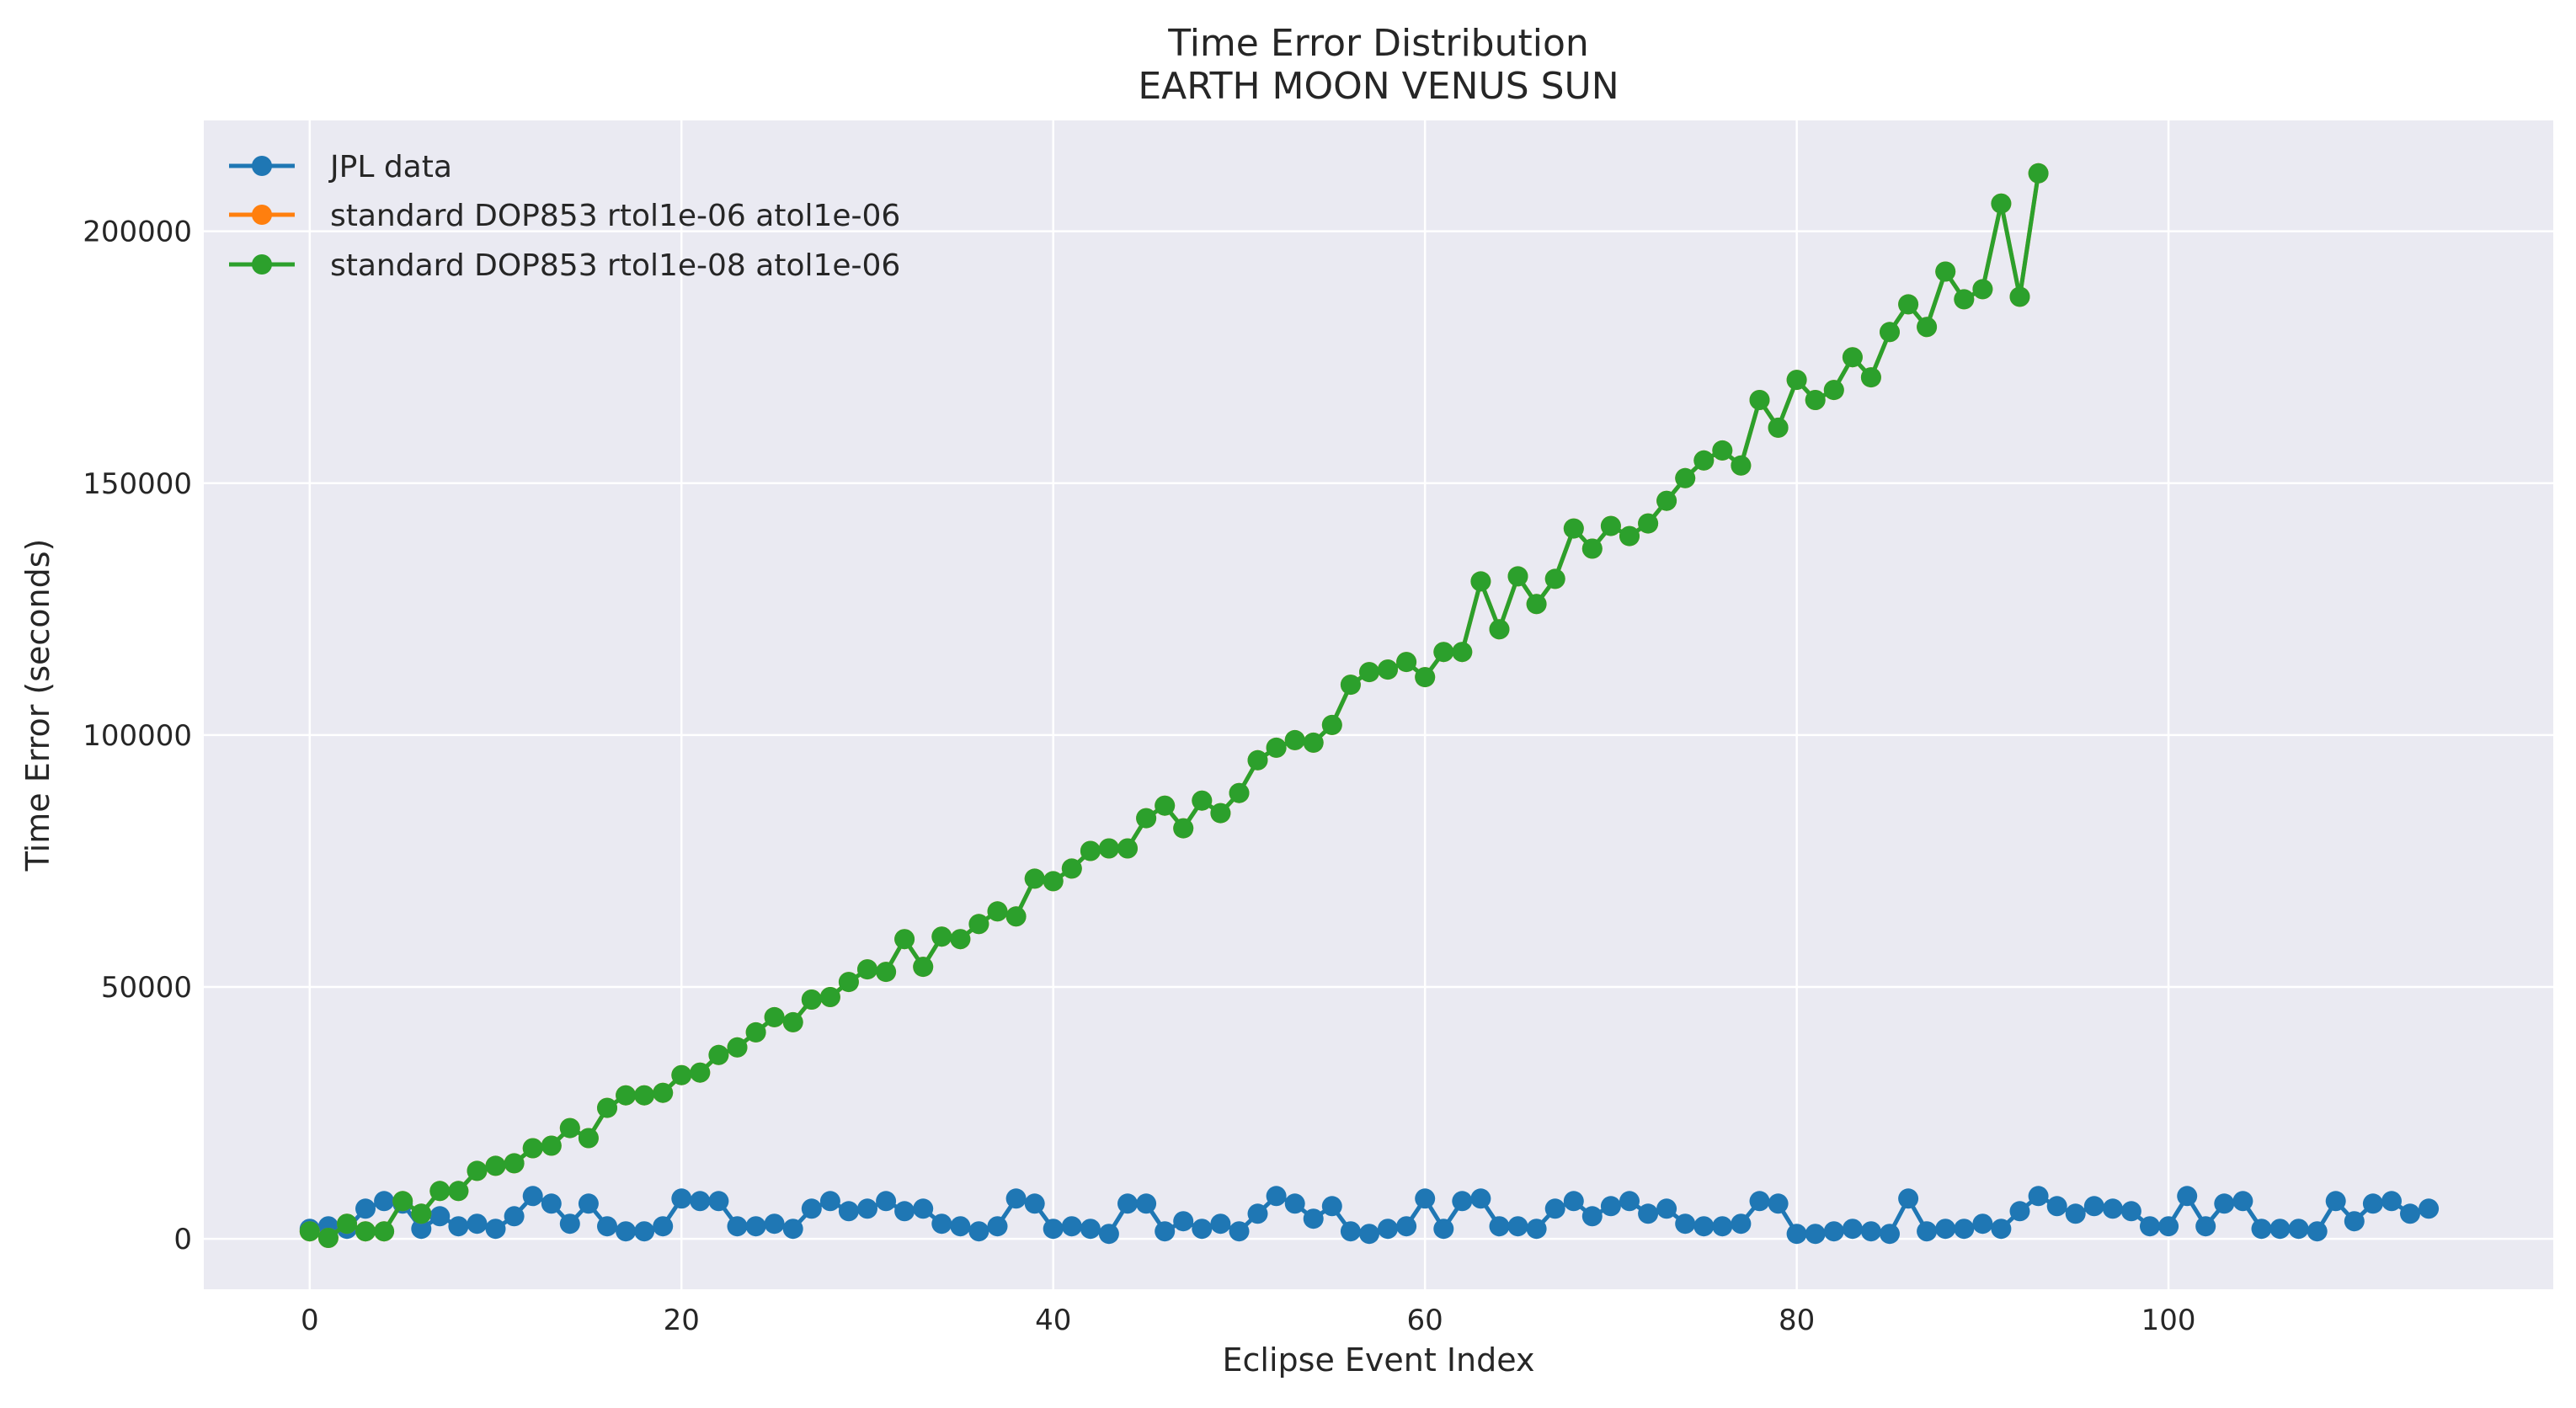 The image size is (2576, 1408). I want to click on y-tick-label: 50000, so click(146, 988).